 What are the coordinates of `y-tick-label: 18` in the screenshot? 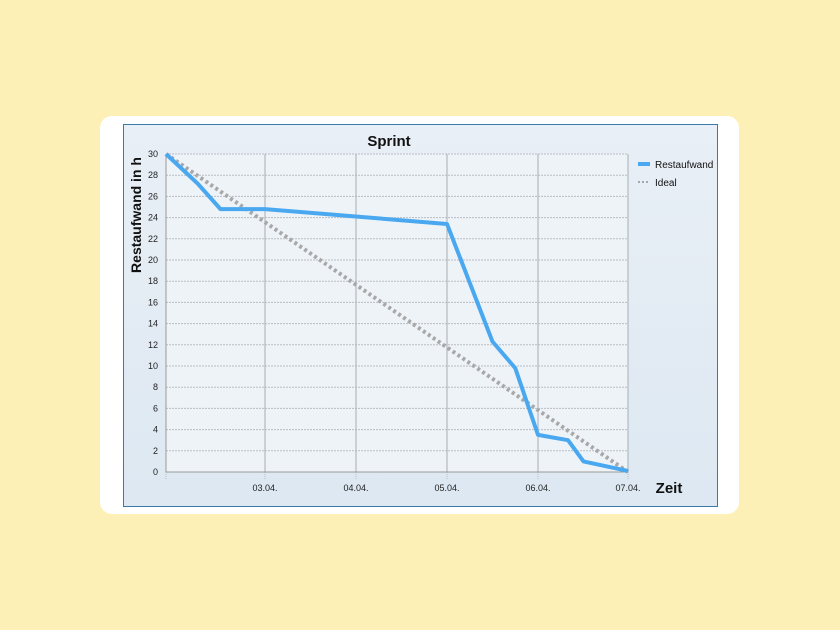 It's located at (153, 281).